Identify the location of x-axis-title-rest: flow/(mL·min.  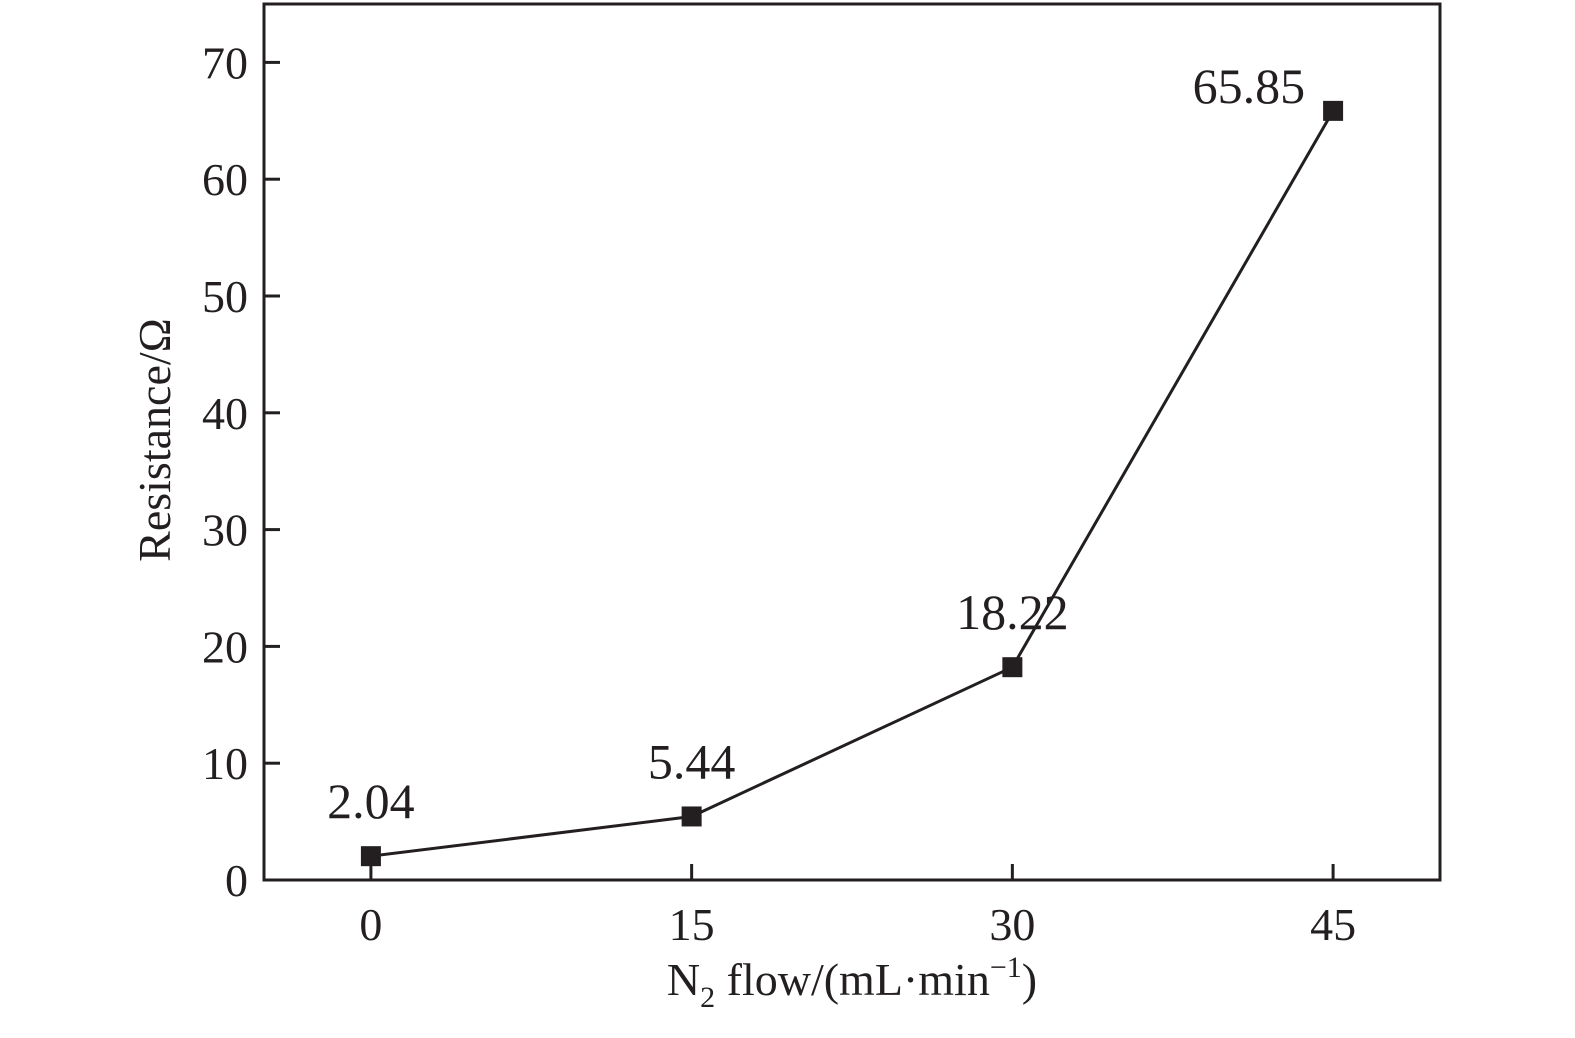
(852, 979).